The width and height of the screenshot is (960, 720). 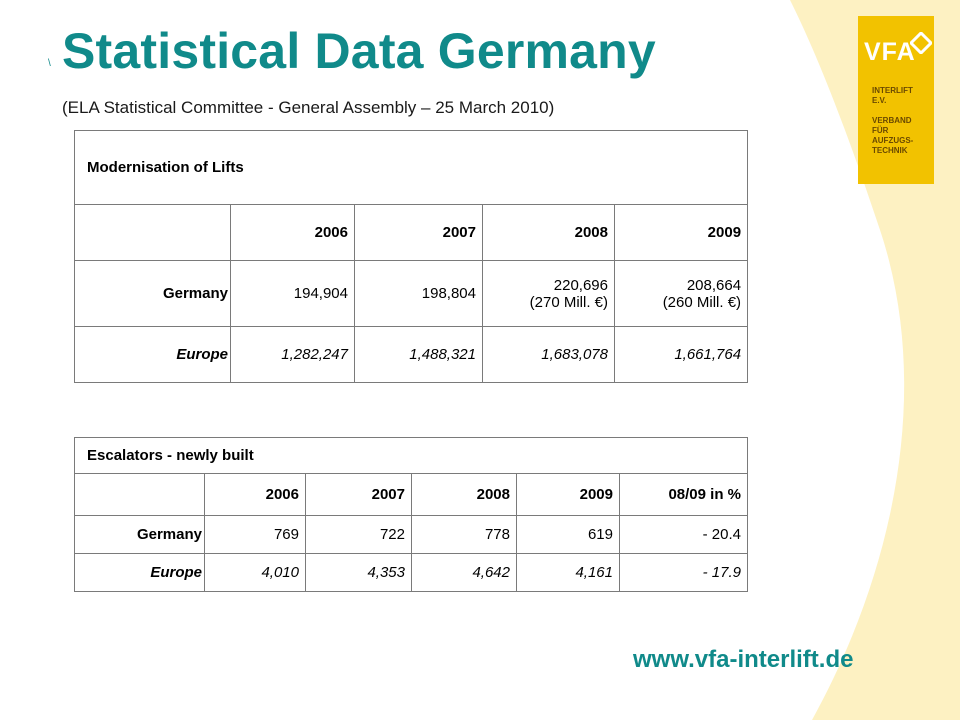 What do you see at coordinates (568, 572) in the screenshot?
I see `table-cell: 4,161` at bounding box center [568, 572].